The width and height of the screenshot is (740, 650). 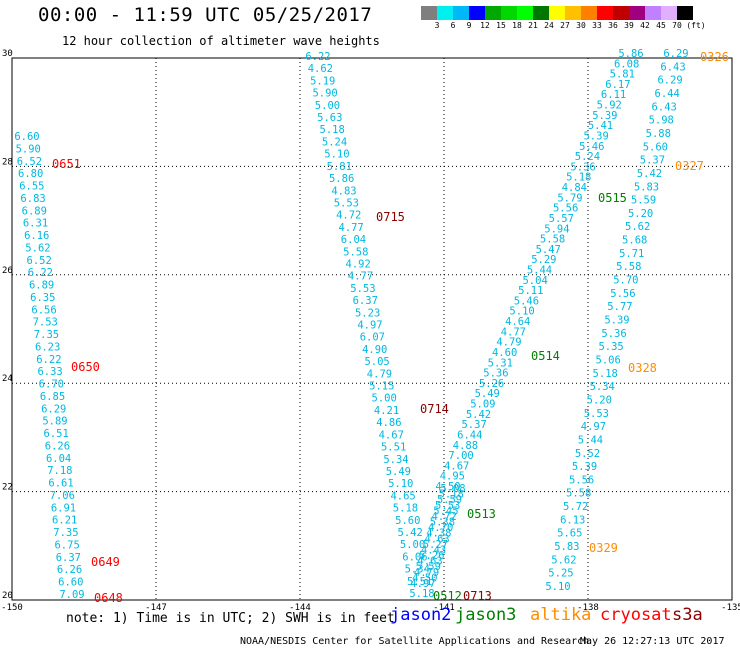 What do you see at coordinates (566, 547) in the screenshot?
I see `wave-height-value: 5.83` at bounding box center [566, 547].